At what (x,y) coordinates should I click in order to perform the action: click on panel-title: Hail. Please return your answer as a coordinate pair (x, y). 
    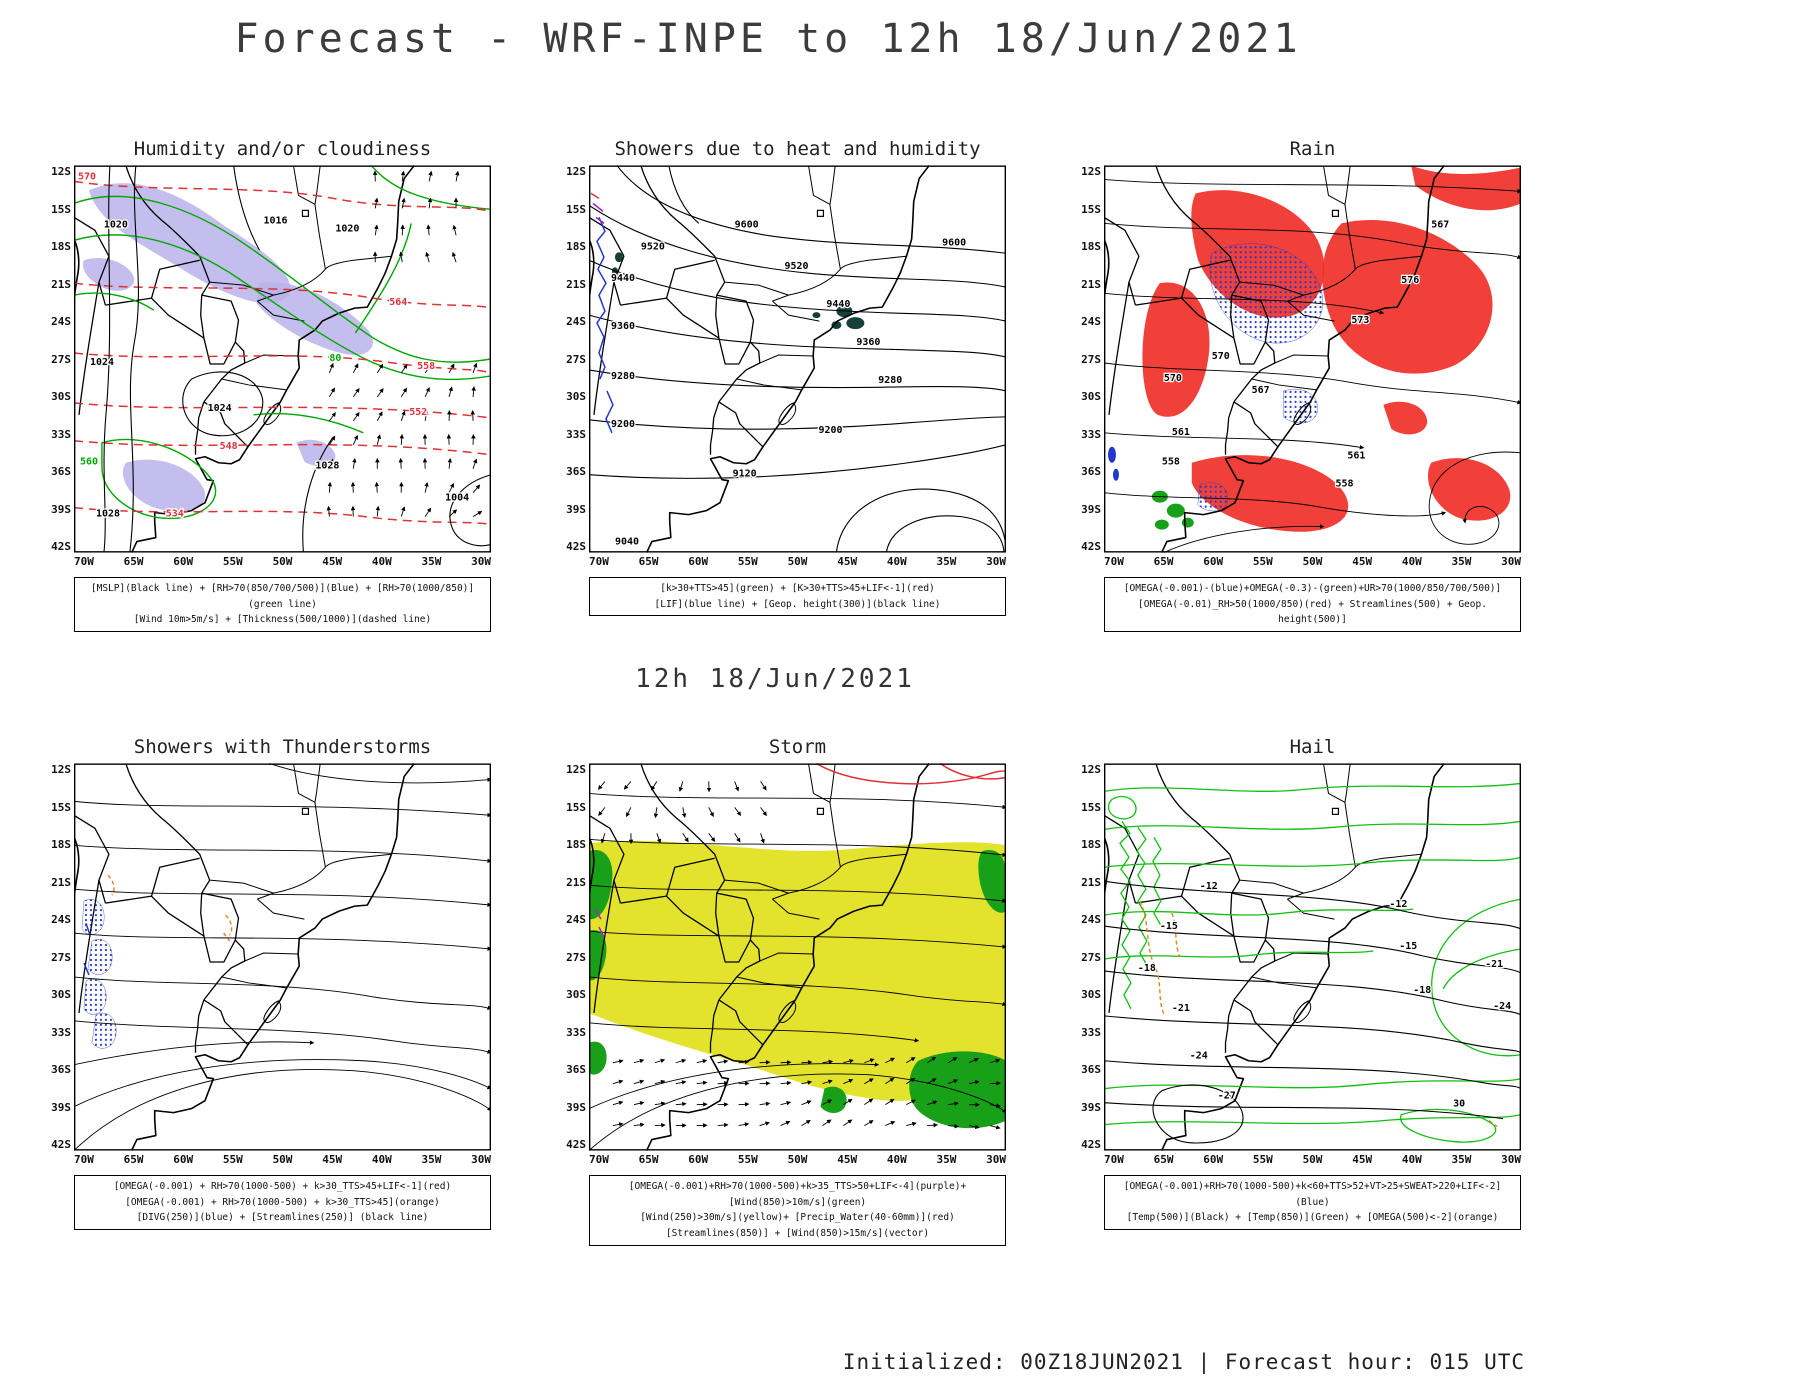
    Looking at the image, I should click on (1312, 747).